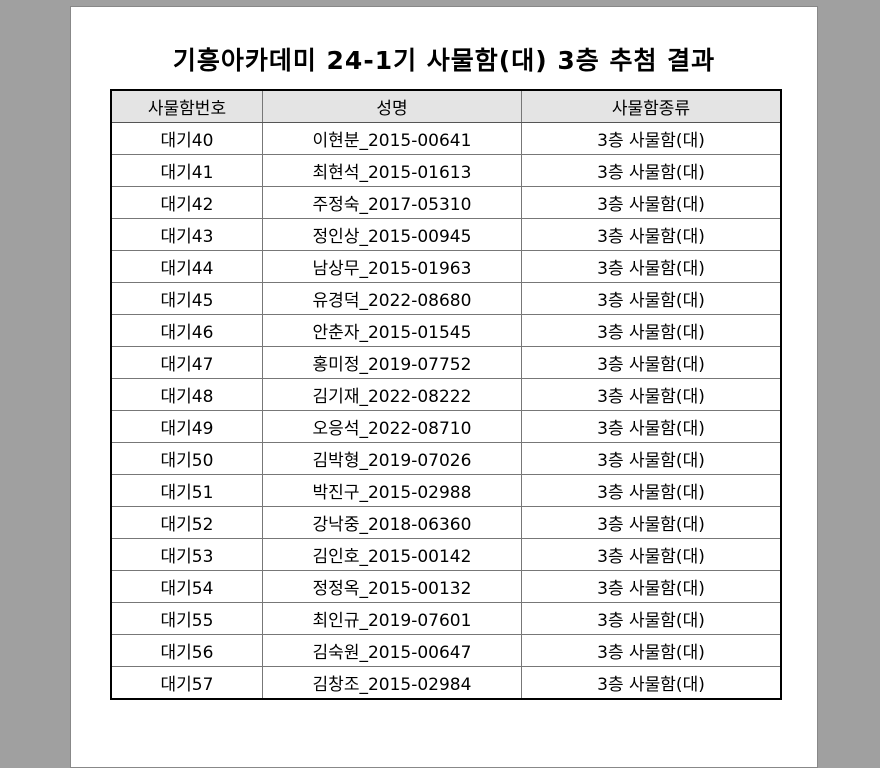  I want to click on table-row: 대기57 김창조_2015-02984 3층 사물함(대), so click(446, 683).